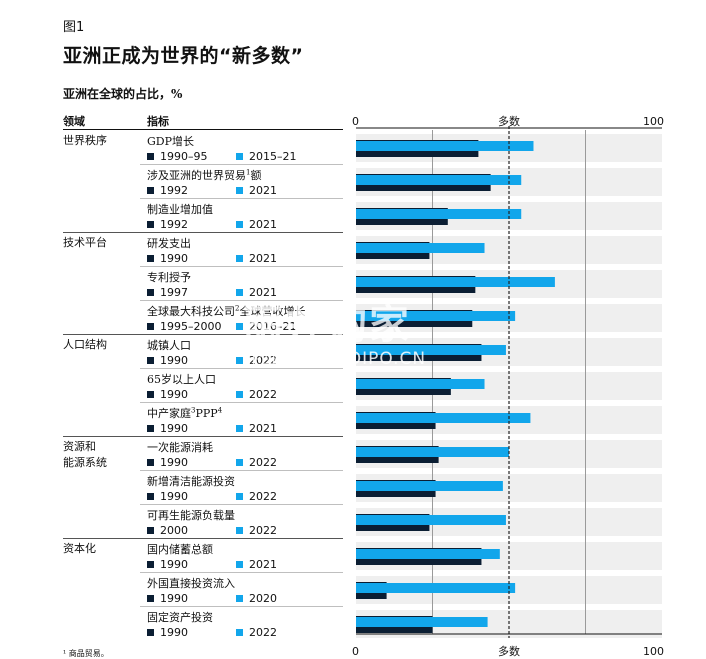 This screenshot has width=706, height=659. What do you see at coordinates (169, 413) in the screenshot?
I see `indicator-text: 中产家庭` at bounding box center [169, 413].